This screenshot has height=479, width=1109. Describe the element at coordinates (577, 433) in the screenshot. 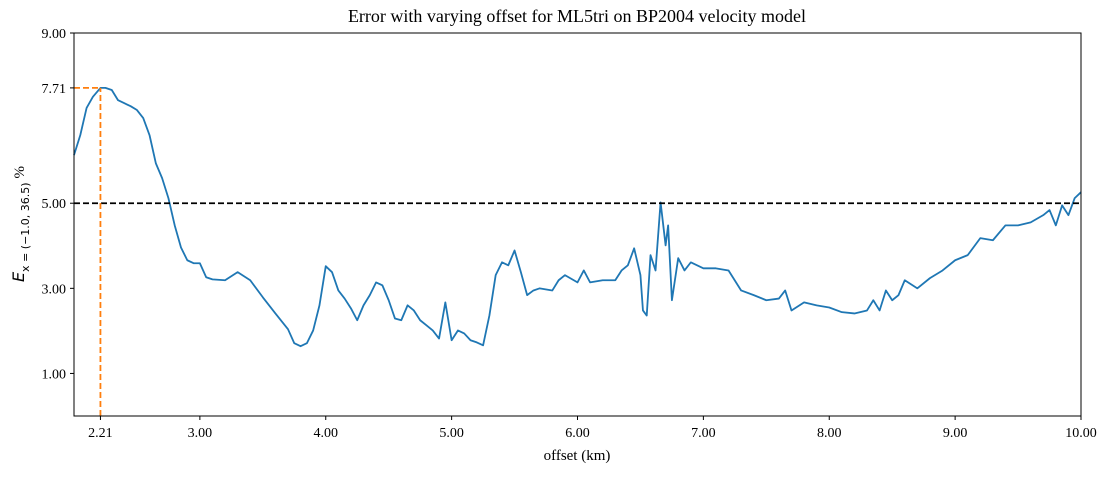

I see `x-tick-label: 6.00` at that location.